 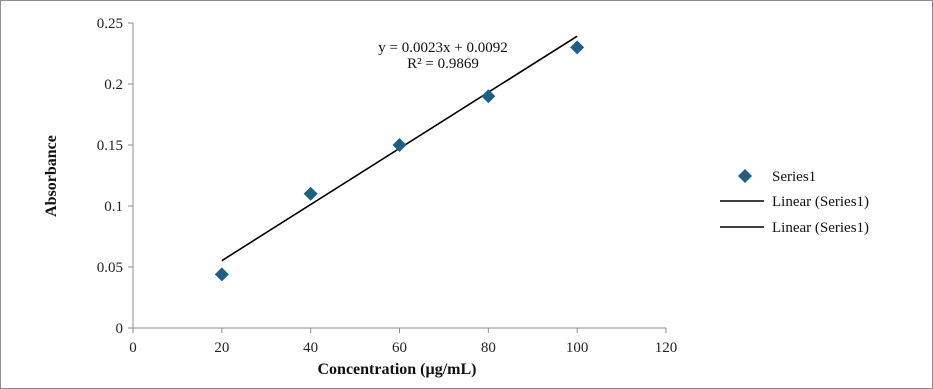 I want to click on x-tick-label: 80, so click(x=488, y=348).